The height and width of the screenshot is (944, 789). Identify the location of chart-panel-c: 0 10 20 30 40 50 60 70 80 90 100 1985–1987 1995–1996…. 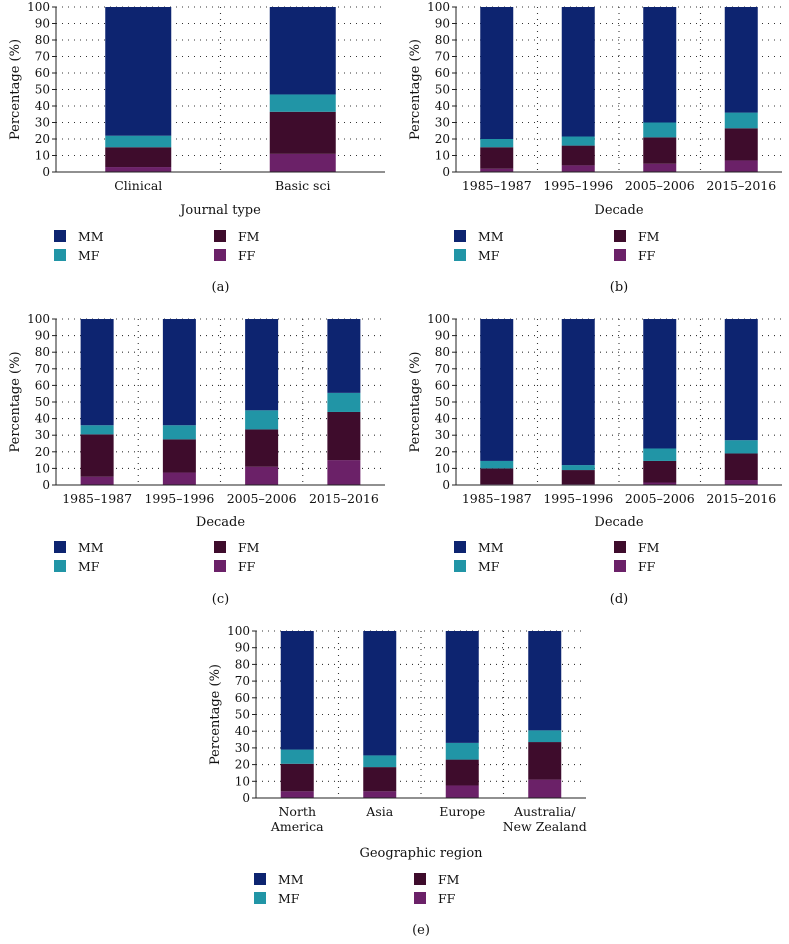
(196, 459).